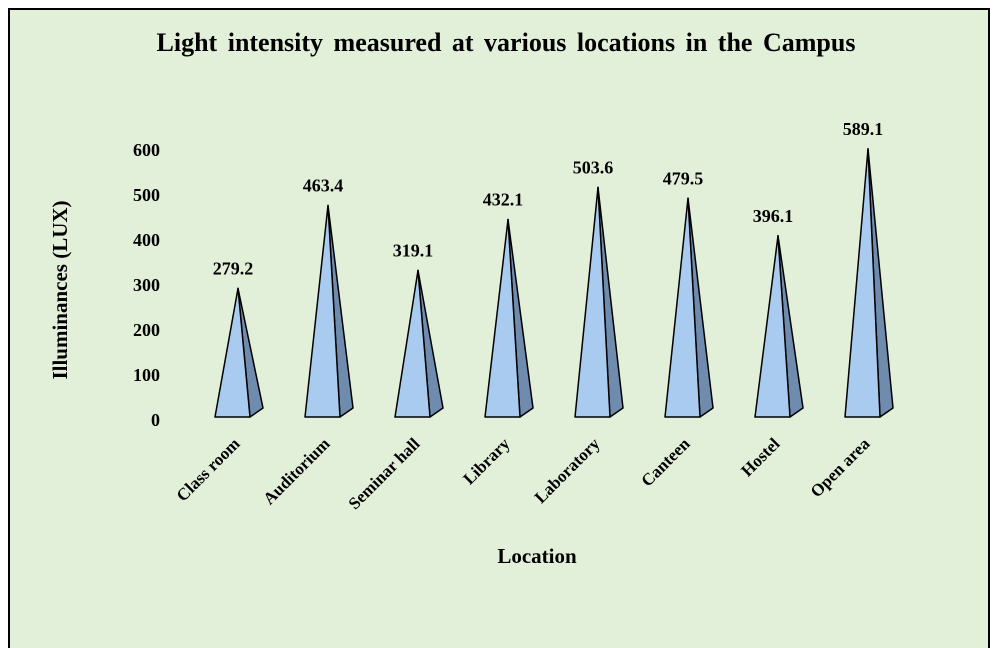 This screenshot has height=648, width=994. Describe the element at coordinates (146, 240) in the screenshot. I see `y-tick-label: 400` at that location.